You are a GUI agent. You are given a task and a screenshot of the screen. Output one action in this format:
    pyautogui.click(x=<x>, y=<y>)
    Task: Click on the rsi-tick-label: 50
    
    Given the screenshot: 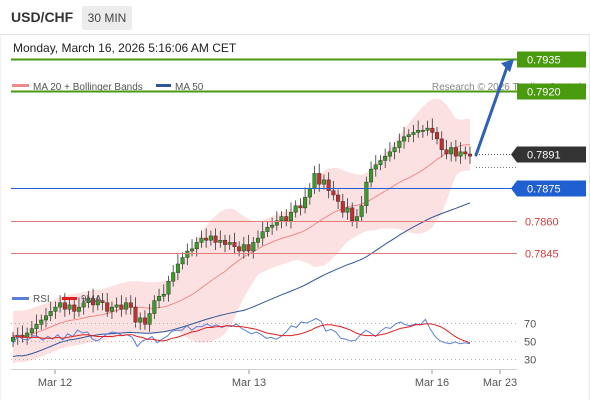 What is the action you would take?
    pyautogui.click(x=530, y=343)
    